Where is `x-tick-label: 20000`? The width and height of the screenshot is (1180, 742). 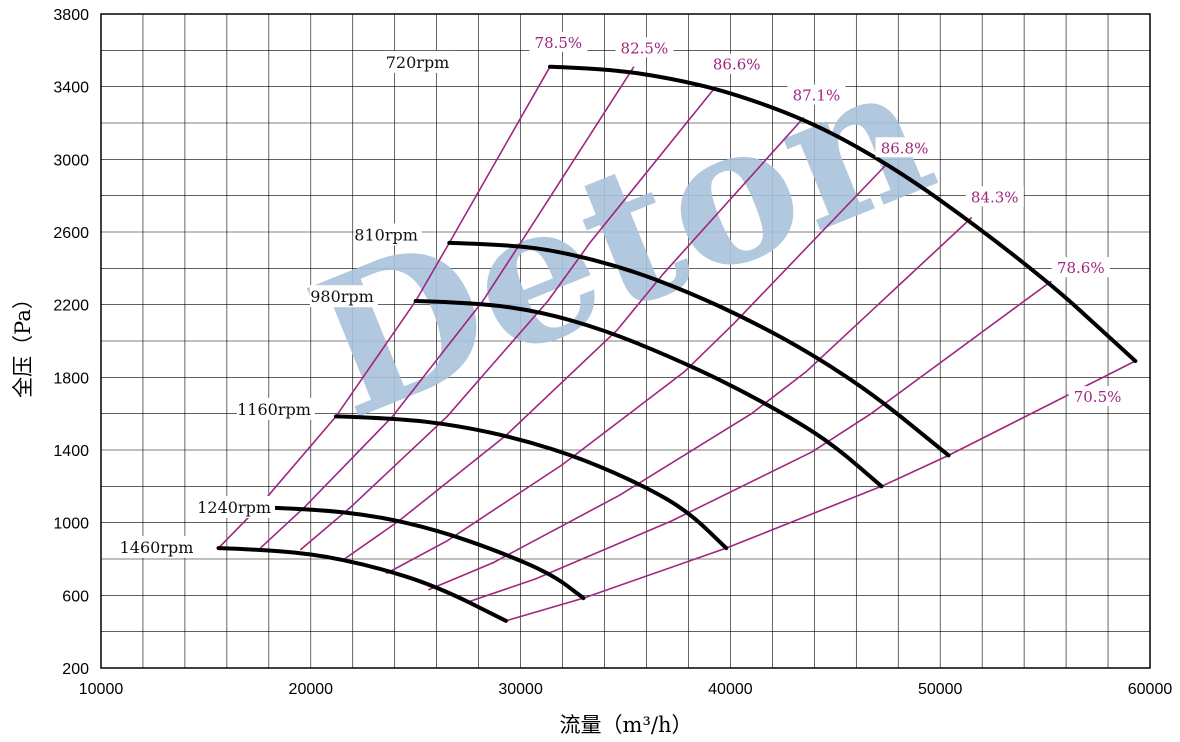 x-tick-label: 20000 is located at coordinates (311, 689).